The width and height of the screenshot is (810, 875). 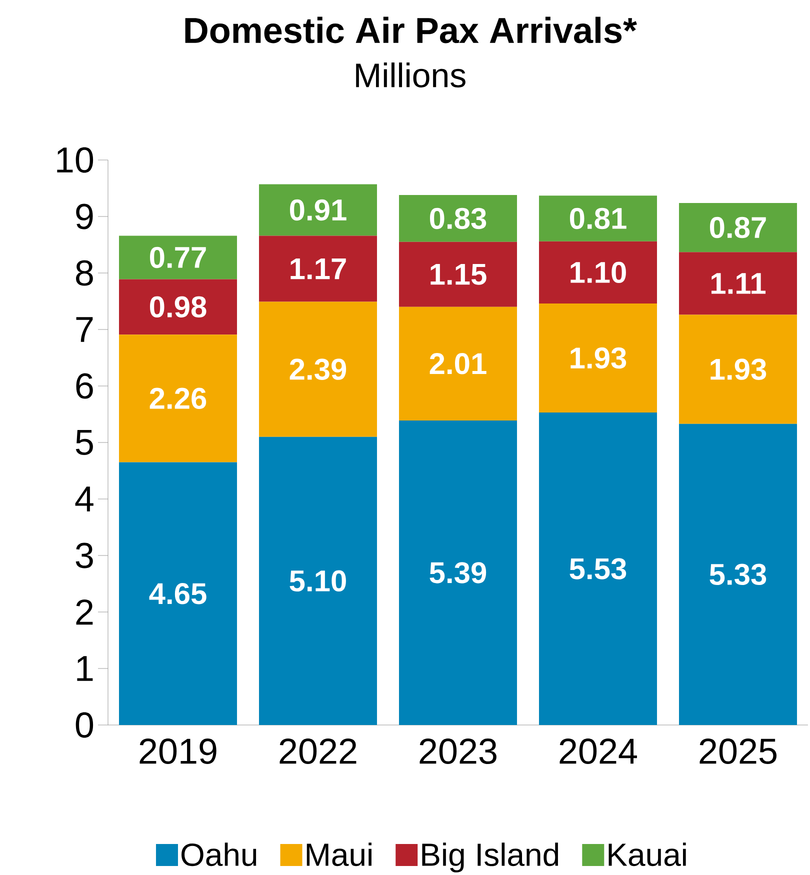 I want to click on x-tick-label: 2022, so click(x=318, y=751).